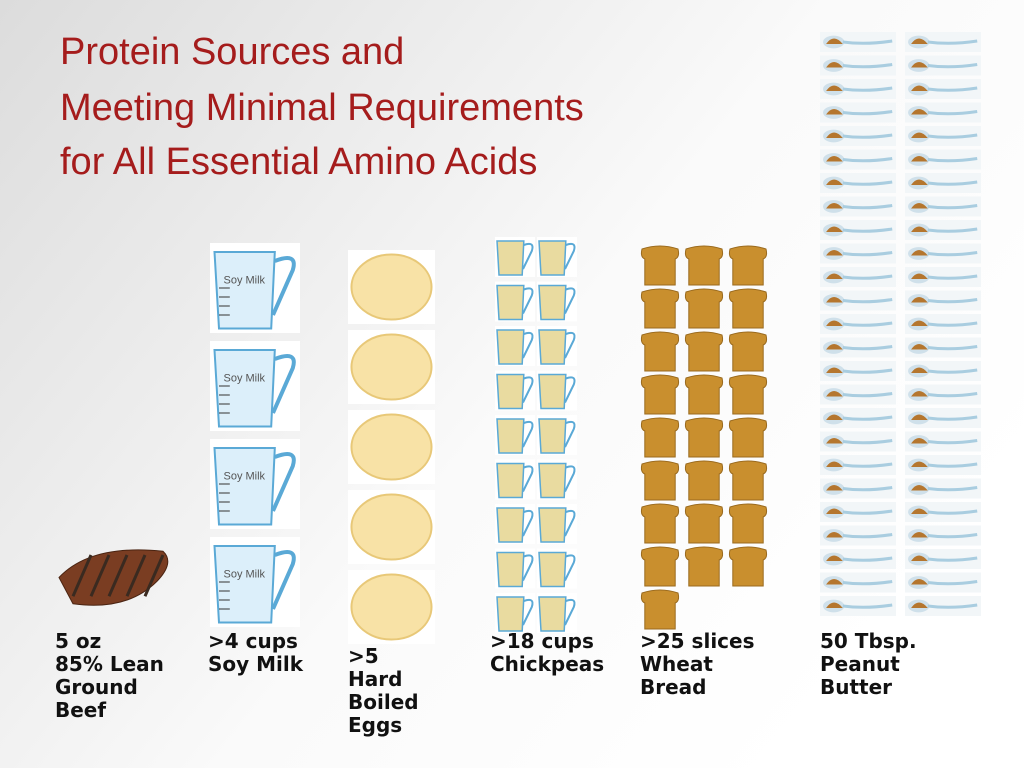 The image size is (1024, 768). What do you see at coordinates (100, 575) in the screenshot?
I see `beef-stripe` at bounding box center [100, 575].